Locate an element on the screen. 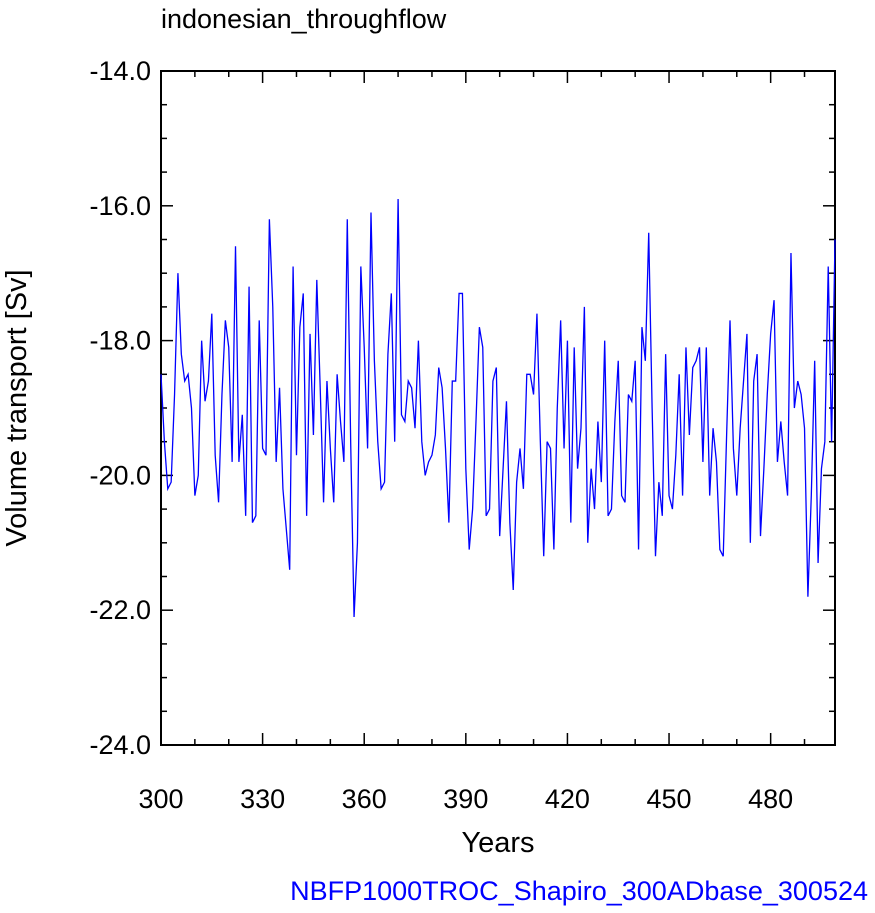  x-tick-label: 360 is located at coordinates (364, 799).